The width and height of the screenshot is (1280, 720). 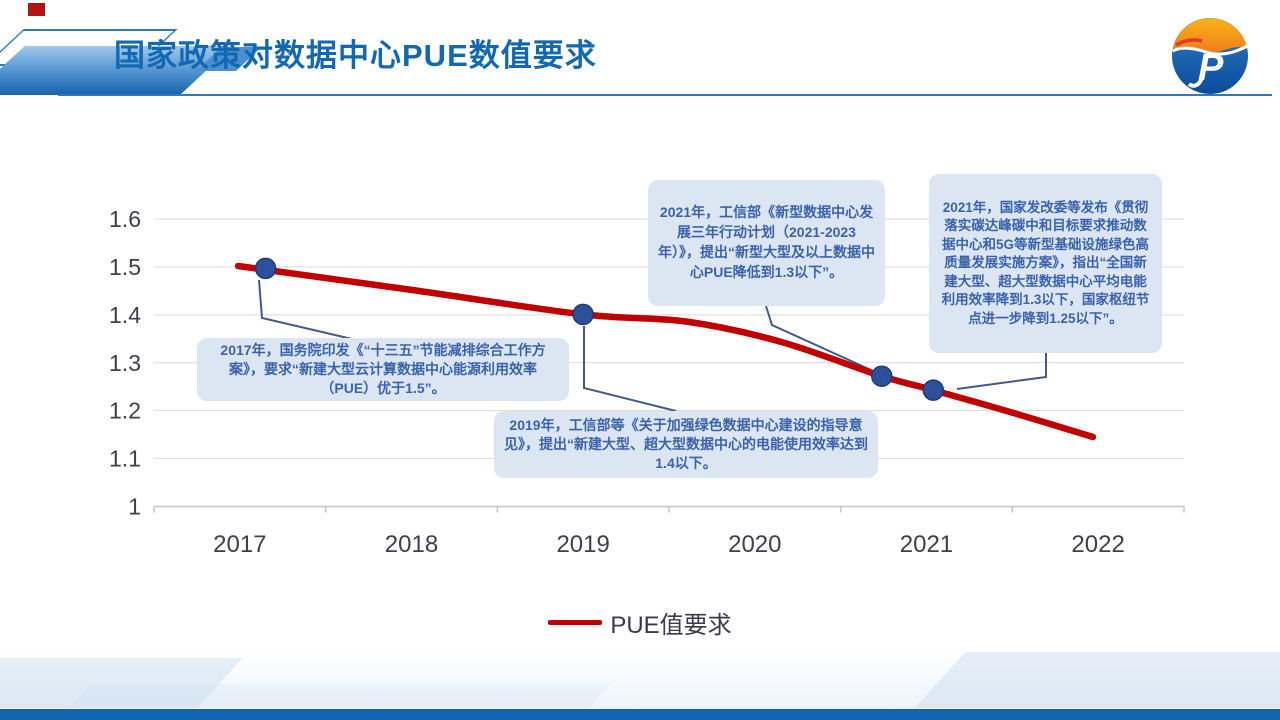 What do you see at coordinates (125, 267) in the screenshot?
I see `y-axis-tick-label: 1.5` at bounding box center [125, 267].